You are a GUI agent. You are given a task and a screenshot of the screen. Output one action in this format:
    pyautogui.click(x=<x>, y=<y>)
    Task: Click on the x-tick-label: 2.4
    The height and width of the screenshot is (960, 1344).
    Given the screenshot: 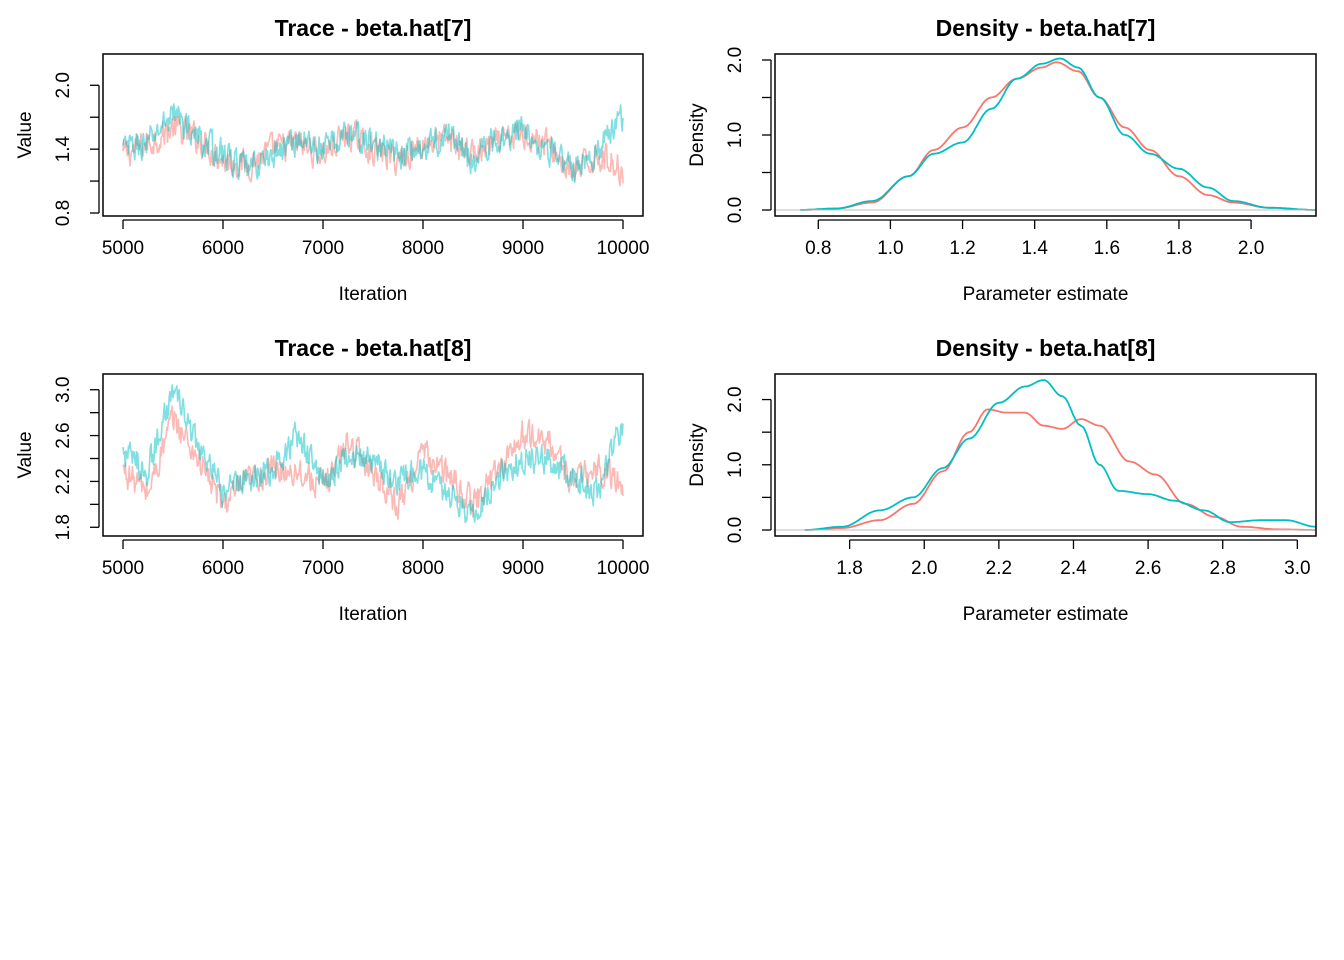 What is the action you would take?
    pyautogui.click(x=1073, y=568)
    